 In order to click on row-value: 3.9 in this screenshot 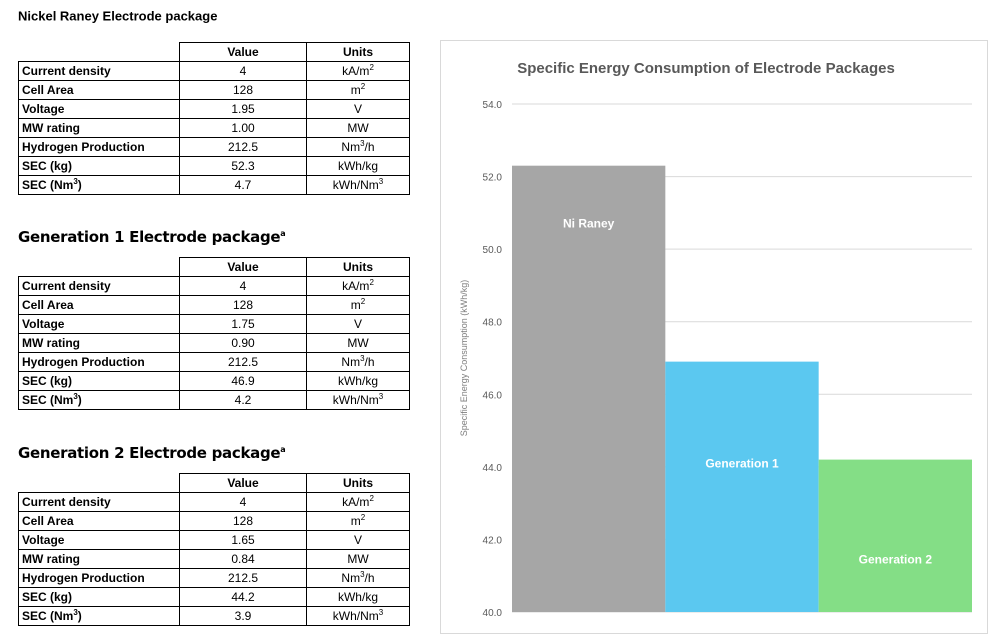, I will do `click(243, 616)`.